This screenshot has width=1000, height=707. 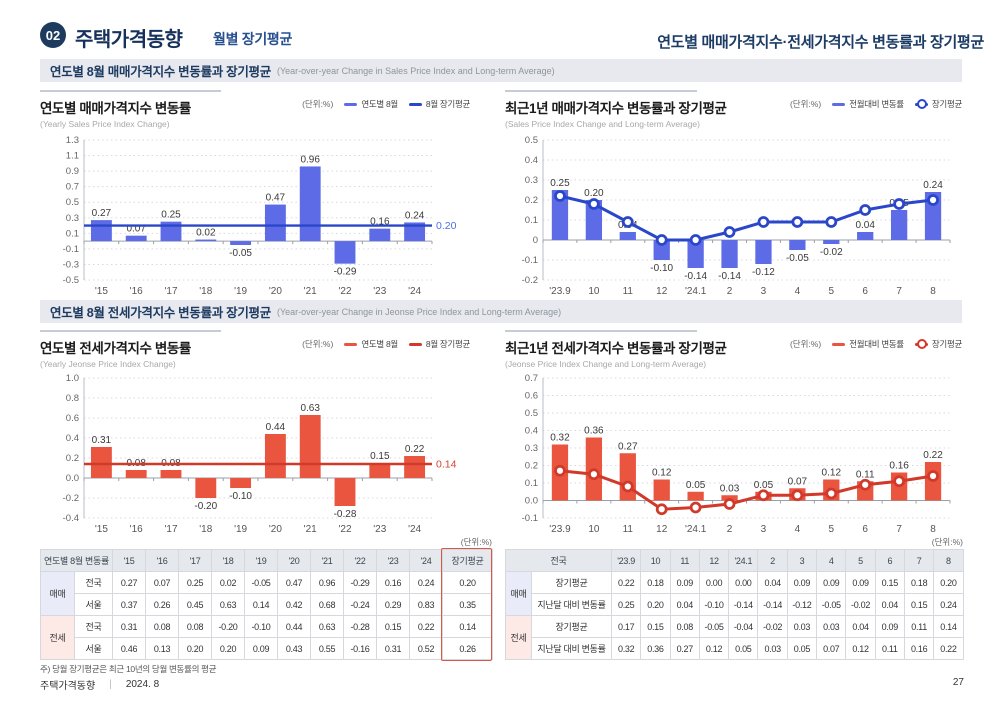 I want to click on chart-legend: (단위:%) 전월대비 변동률 장기평균, so click(x=876, y=344).